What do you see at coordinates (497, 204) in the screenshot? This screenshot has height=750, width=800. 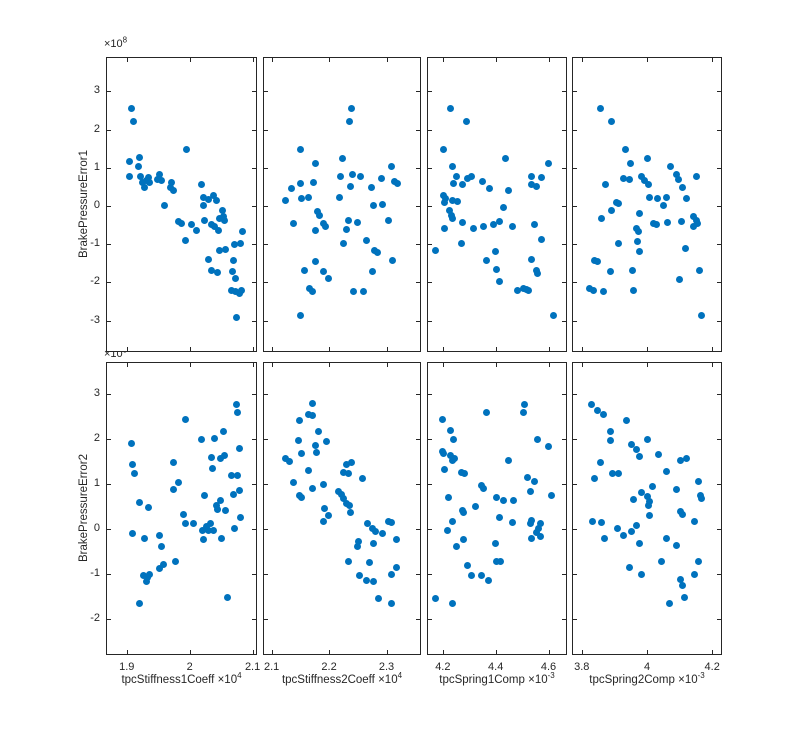 I see `subplot-r1c3` at bounding box center [497, 204].